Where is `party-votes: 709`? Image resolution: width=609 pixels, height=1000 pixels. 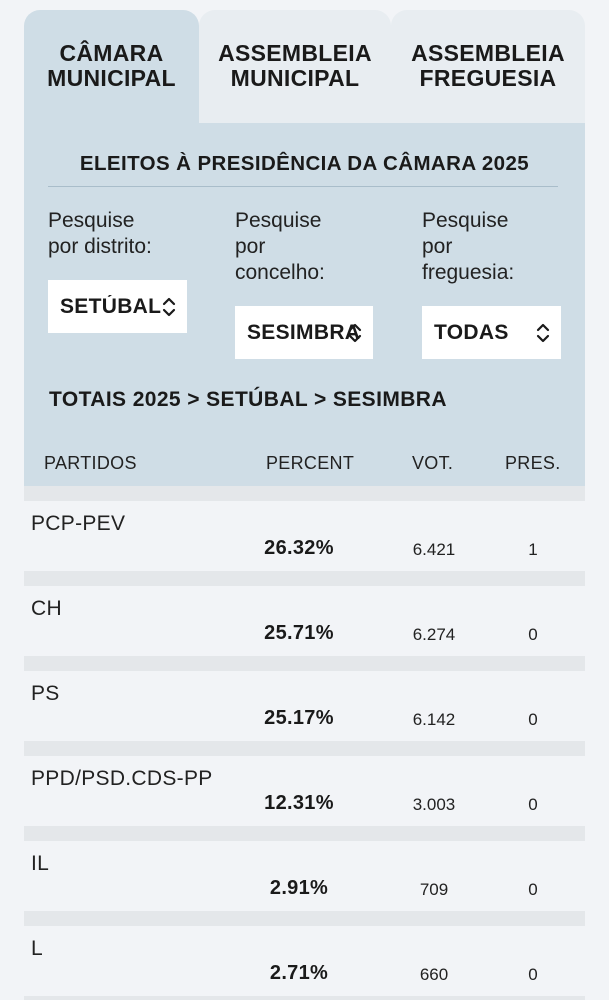 party-votes: 709 is located at coordinates (434, 889).